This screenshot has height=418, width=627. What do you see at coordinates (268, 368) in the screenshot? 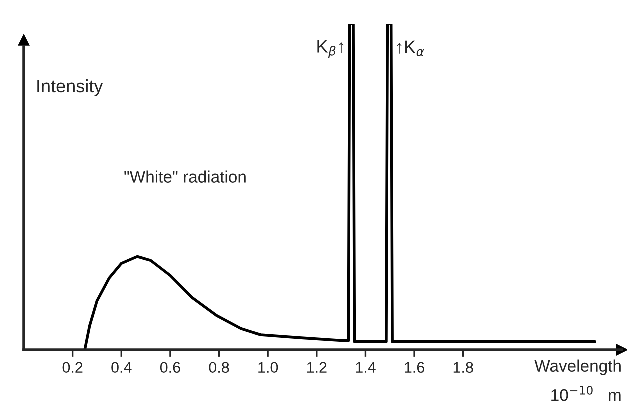
I see `x-tick-label: 1.0` at bounding box center [268, 368].